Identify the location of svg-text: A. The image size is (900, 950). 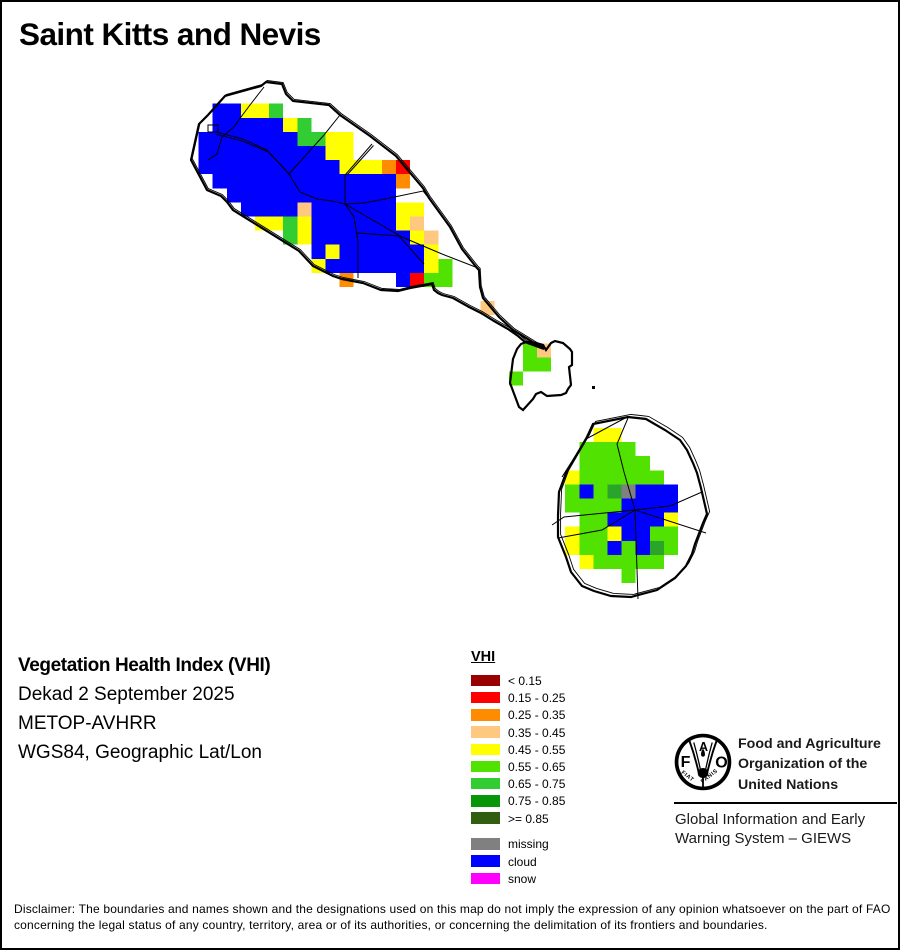
(703, 747).